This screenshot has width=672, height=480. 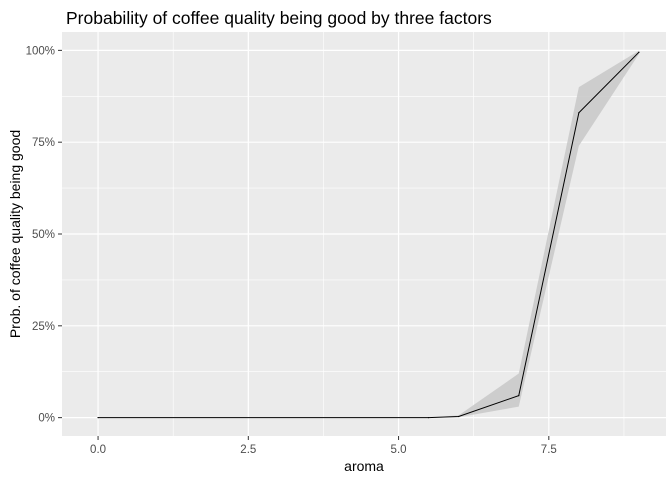 I want to click on x-tick-label: 0.0, so click(x=98, y=450).